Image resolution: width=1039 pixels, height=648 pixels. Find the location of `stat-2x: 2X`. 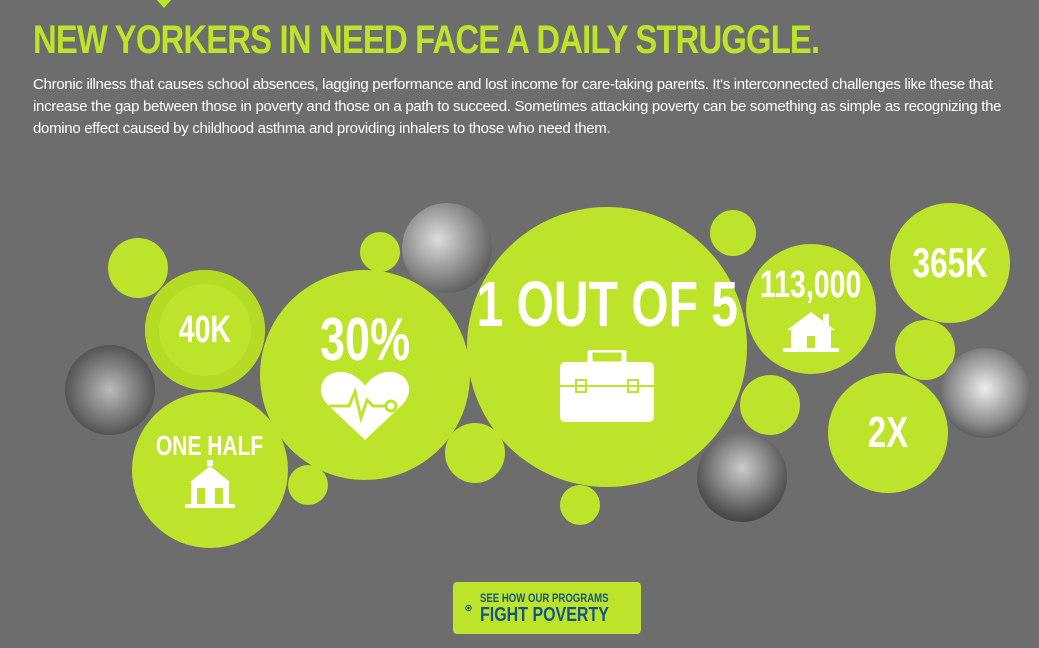

stat-2x: 2X is located at coordinates (888, 433).